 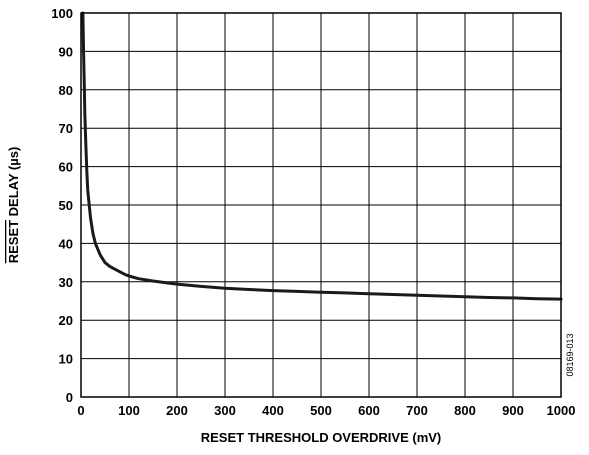 I want to click on y-tick-label: 100, so click(x=62, y=13).